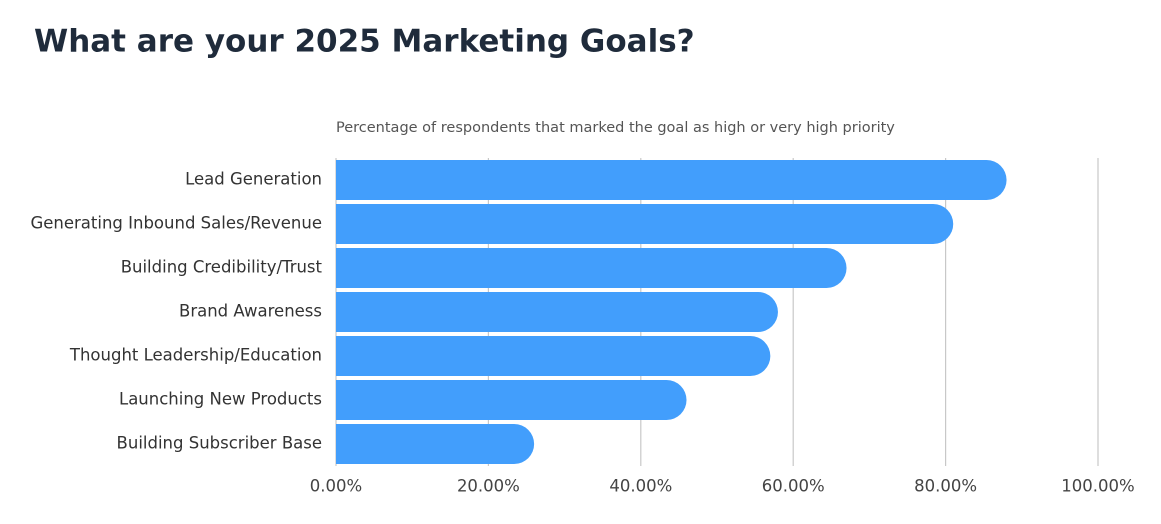 This screenshot has height=524, width=1161. What do you see at coordinates (640, 486) in the screenshot?
I see `x-tick-label: 40.00%` at bounding box center [640, 486].